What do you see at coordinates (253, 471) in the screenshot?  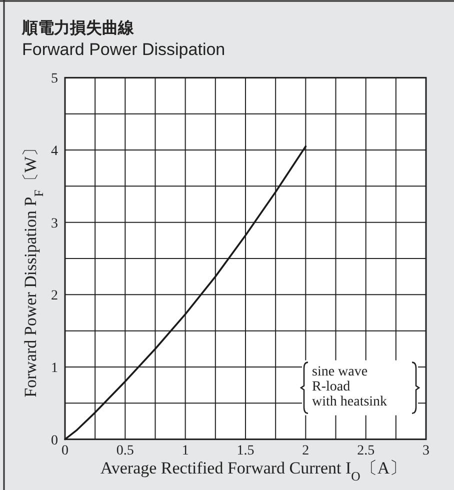 I see `x-axis-title: Average Rectified Forward Current I$_{O}$〔A〕` at bounding box center [253, 471].